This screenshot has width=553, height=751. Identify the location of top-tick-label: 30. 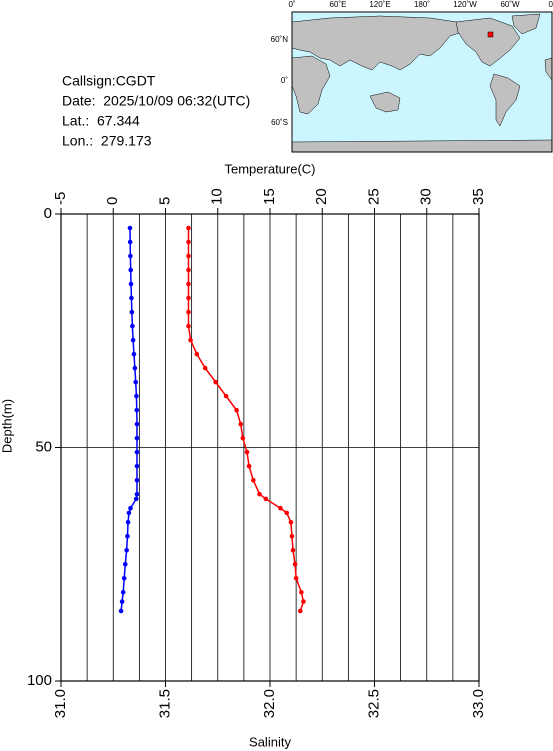
(426, 196).